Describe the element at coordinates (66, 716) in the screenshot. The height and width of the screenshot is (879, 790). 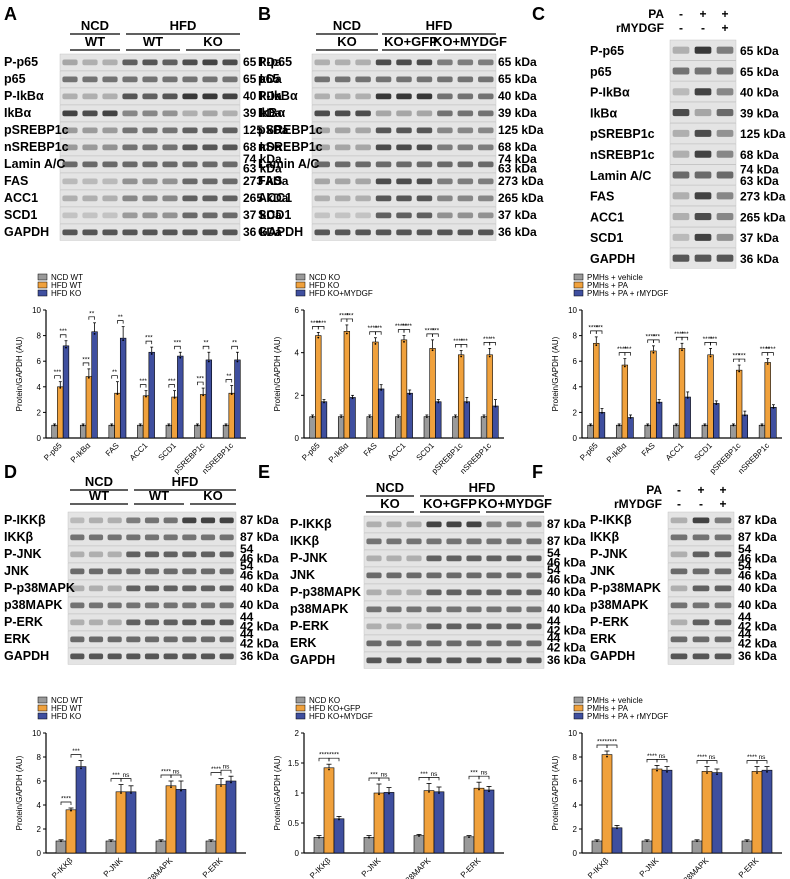
I see `legend-label: HFD KO` at that location.